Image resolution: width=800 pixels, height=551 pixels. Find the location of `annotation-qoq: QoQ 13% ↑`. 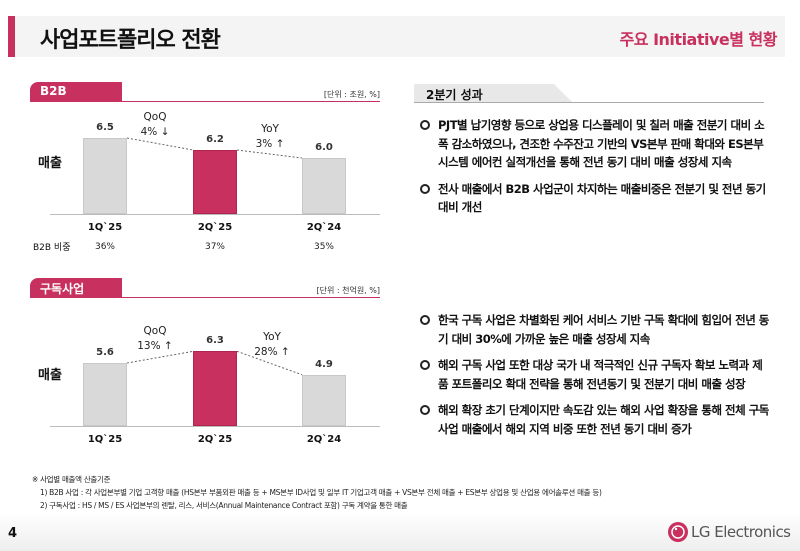

annotation-qoq: QoQ 13% ↑ is located at coordinates (155, 339).